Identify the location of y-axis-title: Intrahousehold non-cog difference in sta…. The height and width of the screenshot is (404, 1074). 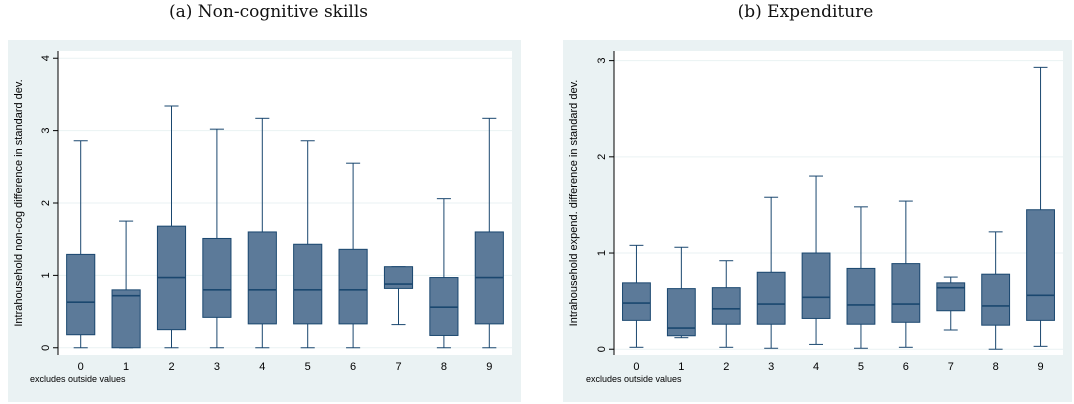
(19, 202).